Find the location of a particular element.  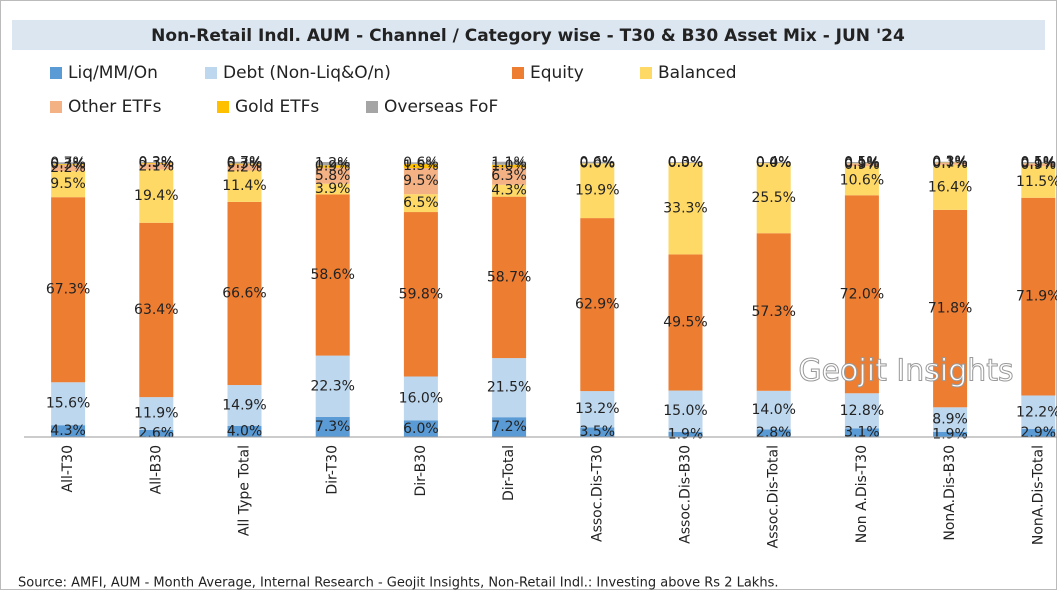

value-label: 58.6% is located at coordinates (332, 275).